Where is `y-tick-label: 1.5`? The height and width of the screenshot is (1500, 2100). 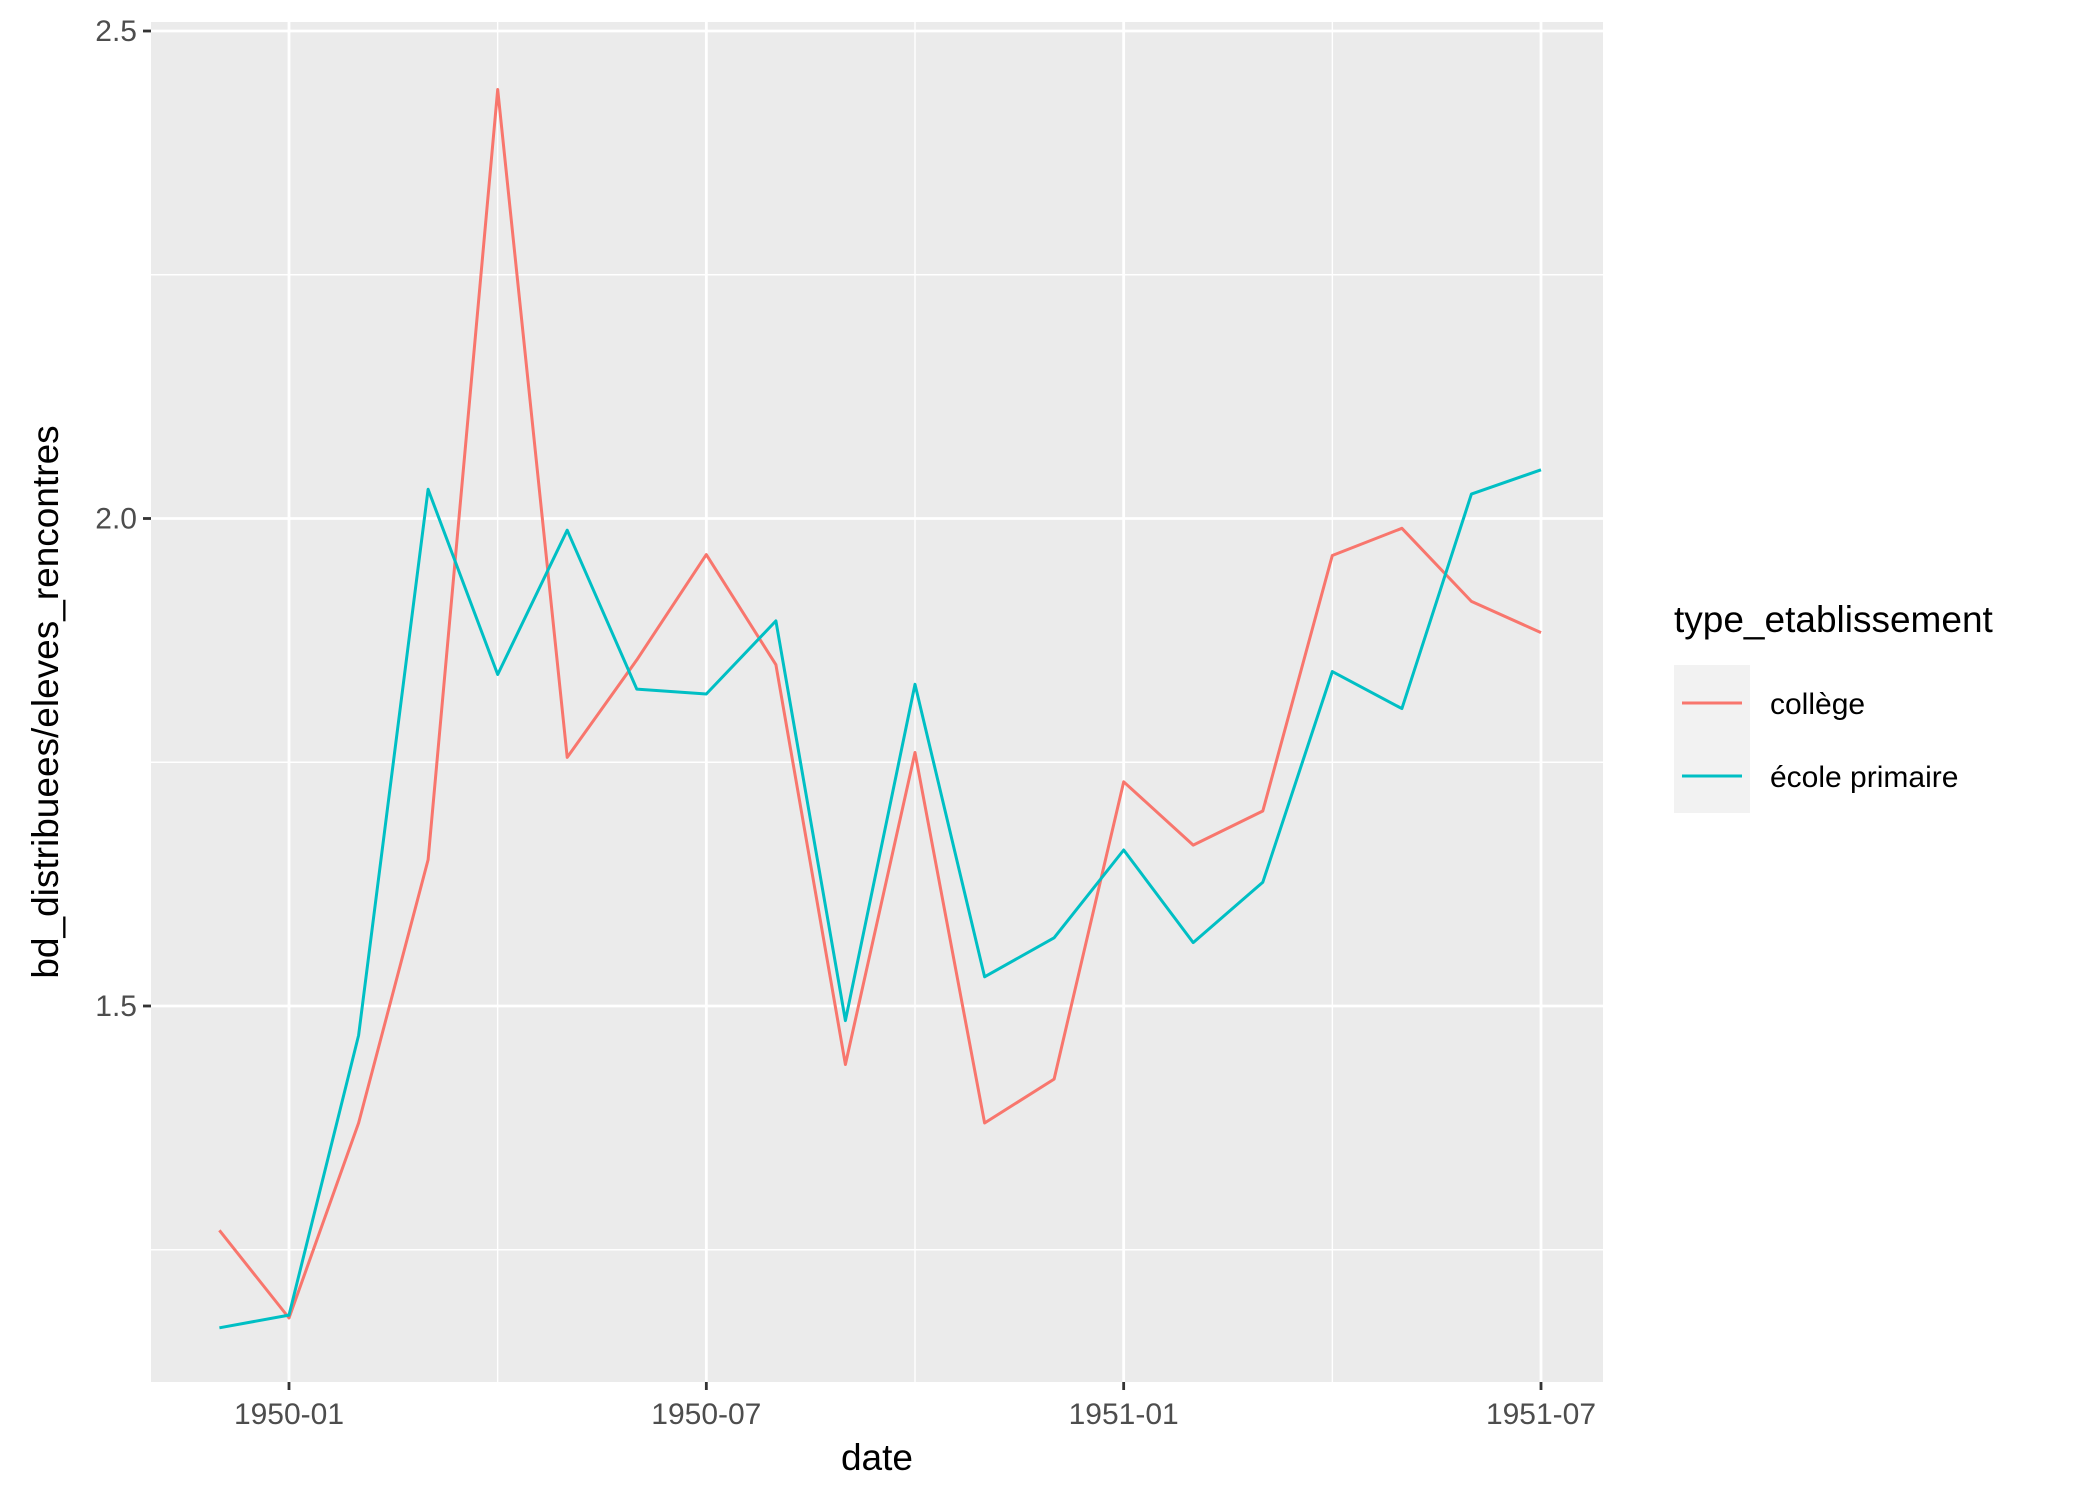
y-tick-label: 1.5 is located at coordinates (116, 1006).